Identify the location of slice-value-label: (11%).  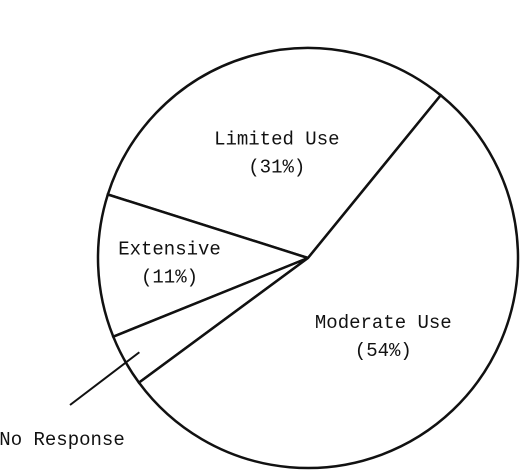
(169, 277).